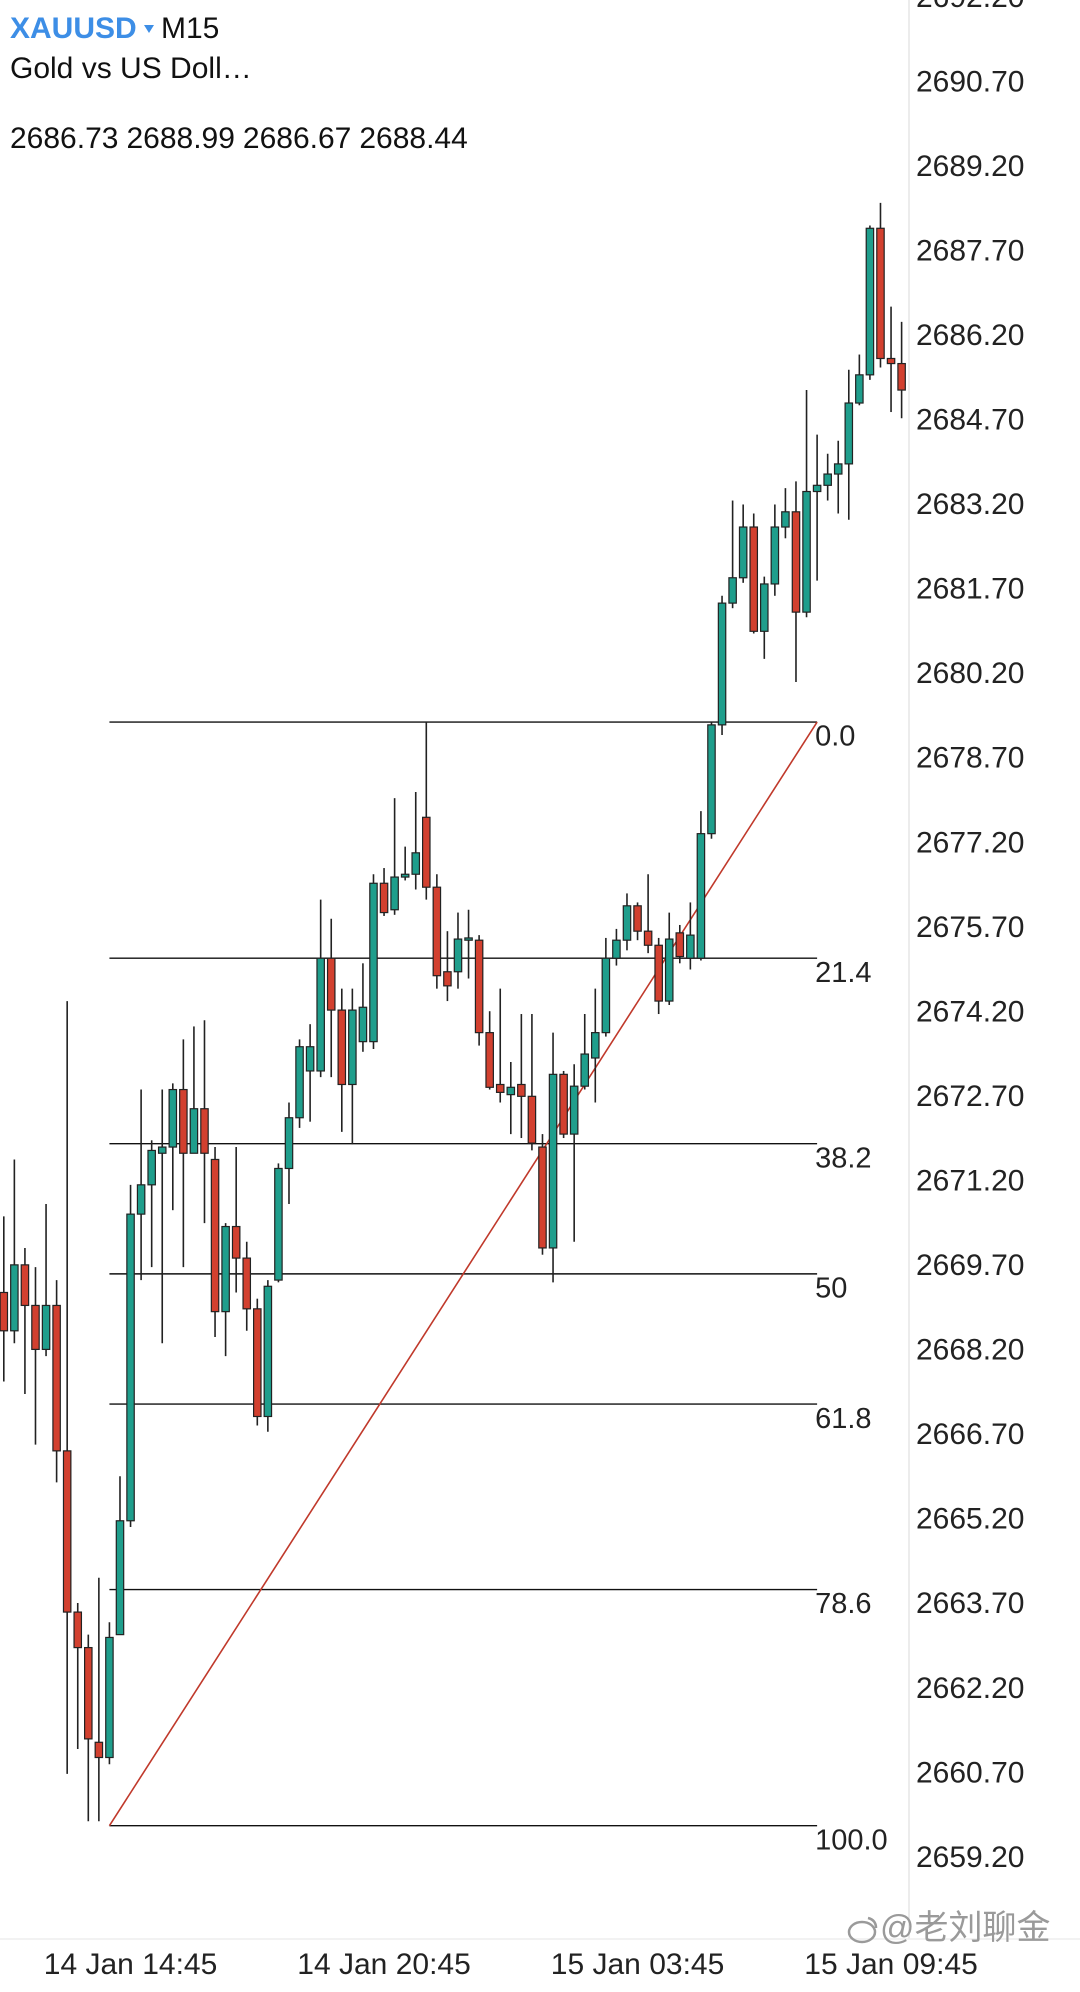 The height and width of the screenshot is (1992, 1080). I want to click on y-tick-label: 2672.70, so click(970, 1096).